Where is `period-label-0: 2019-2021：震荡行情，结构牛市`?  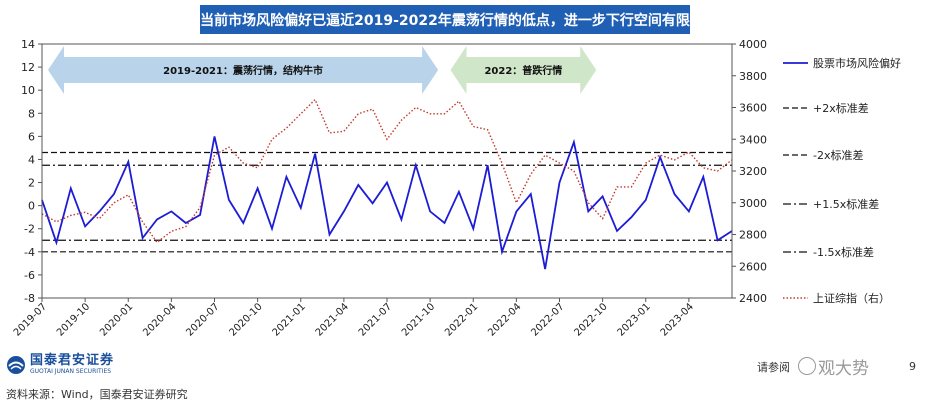 period-label-0: 2019-2021：震荡行情，结构牛市 is located at coordinates (243, 70).